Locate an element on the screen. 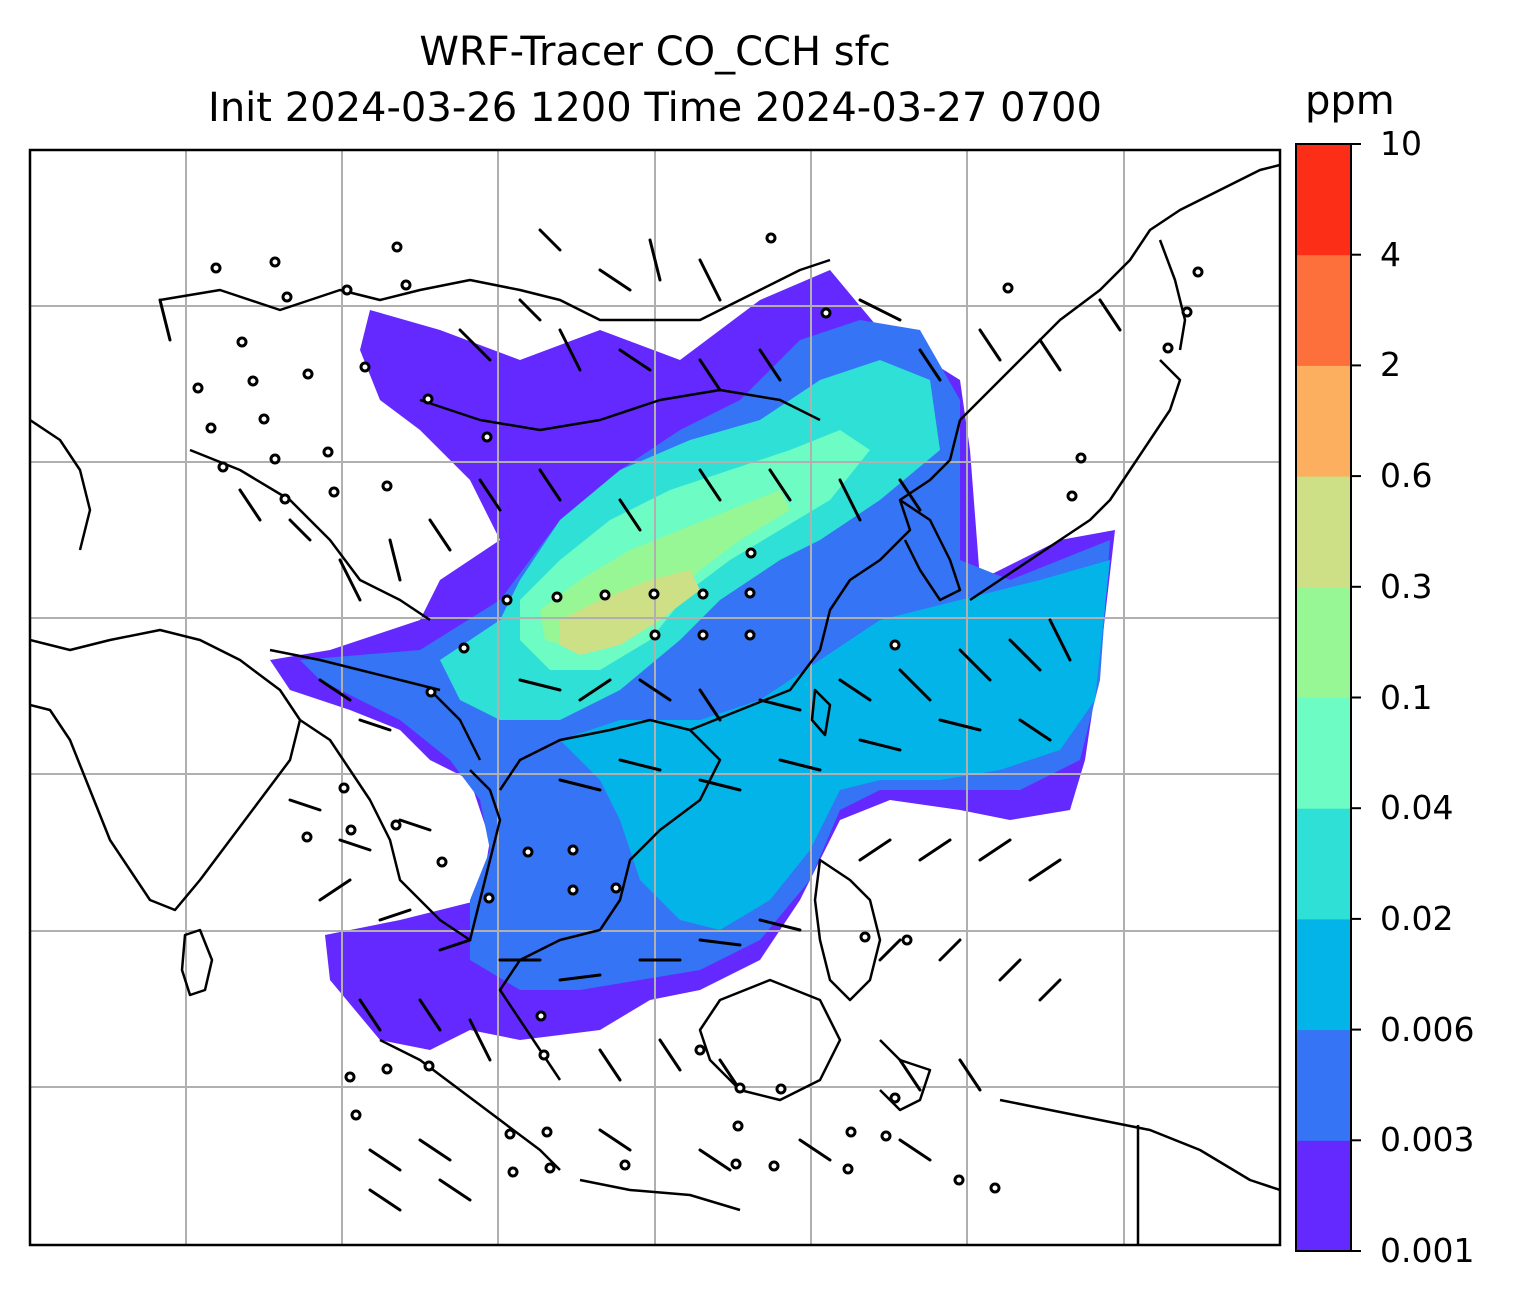  coastline-china-east is located at coordinates (825, 575).